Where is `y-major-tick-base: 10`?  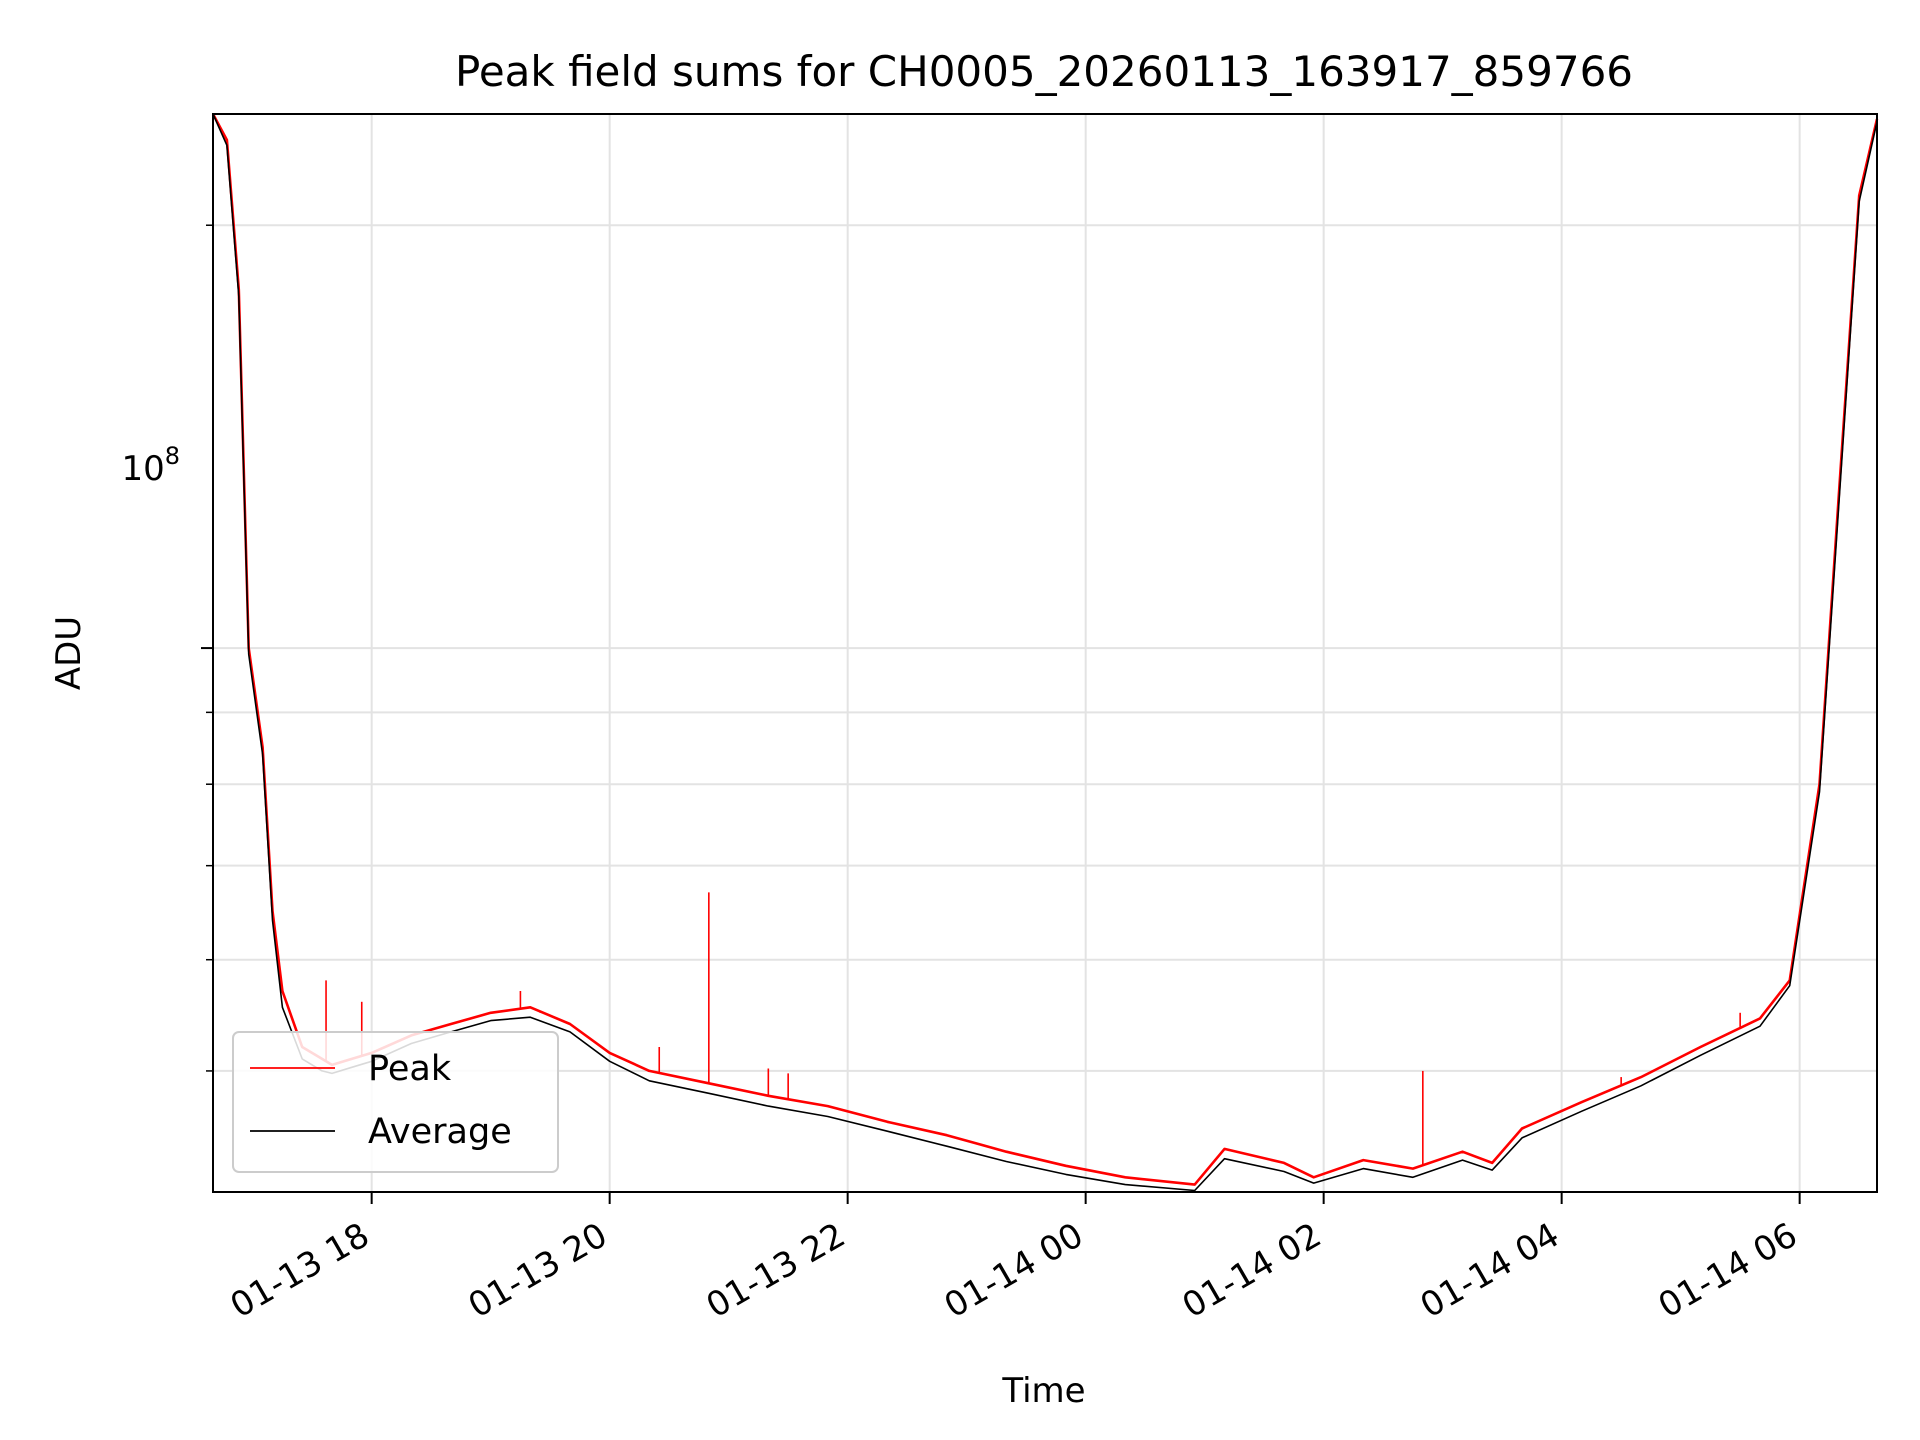 y-major-tick-base: 10 is located at coordinates (142, 469).